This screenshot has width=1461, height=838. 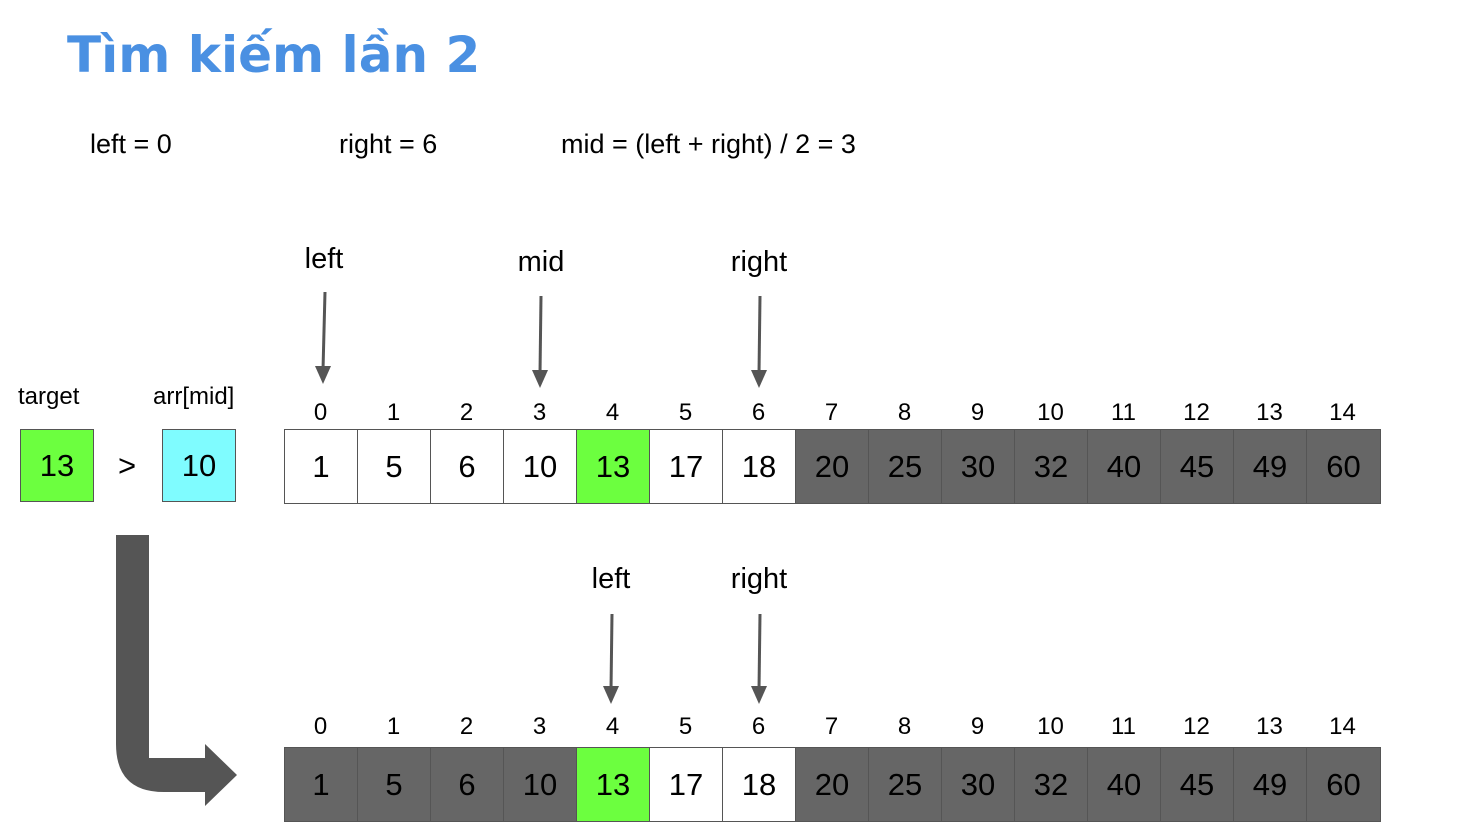 What do you see at coordinates (1196, 412) in the screenshot?
I see `top-array-index: 12` at bounding box center [1196, 412].